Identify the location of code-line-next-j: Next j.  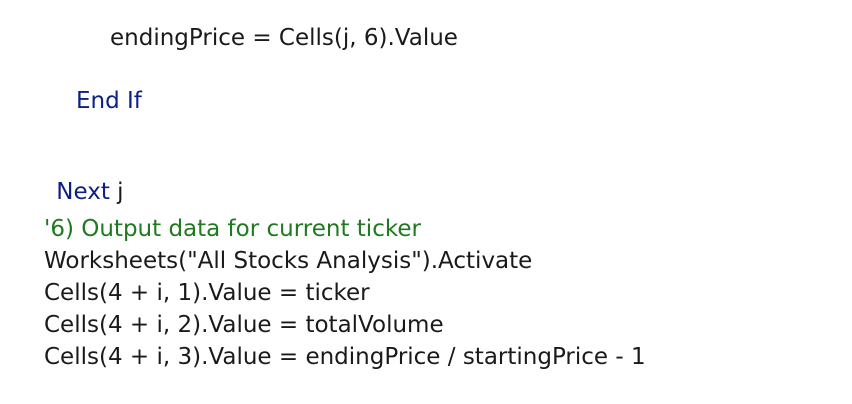
(75, 192).